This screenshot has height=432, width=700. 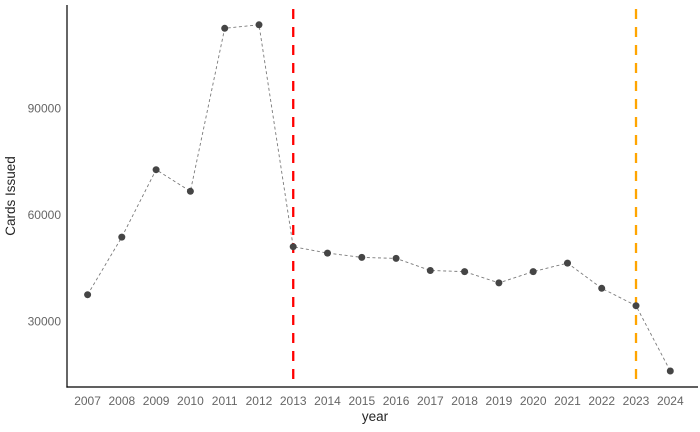 What do you see at coordinates (361, 401) in the screenshot?
I see `x-tick-label-2015: 2015` at bounding box center [361, 401].